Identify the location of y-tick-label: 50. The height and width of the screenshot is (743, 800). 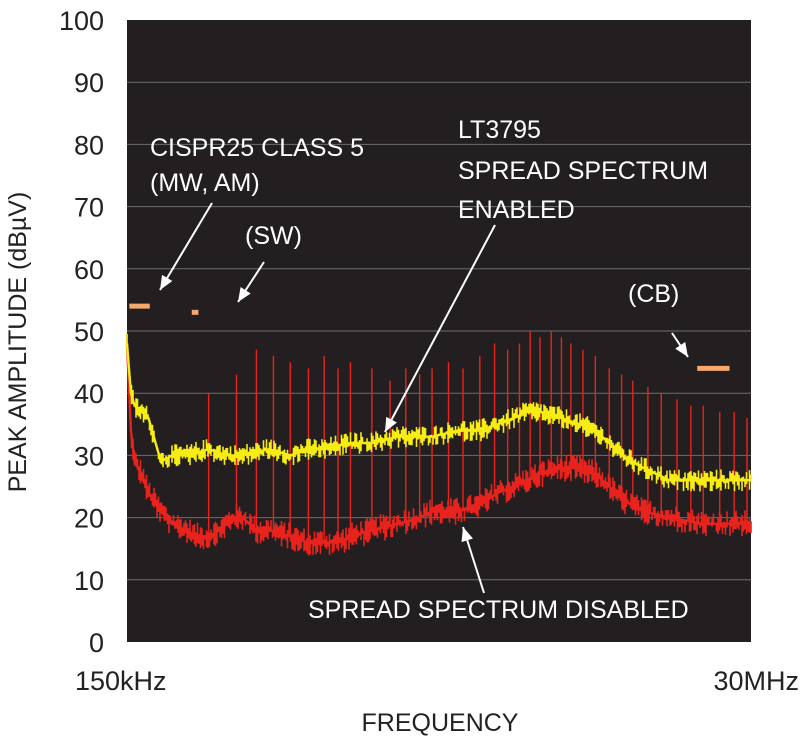
(89, 332).